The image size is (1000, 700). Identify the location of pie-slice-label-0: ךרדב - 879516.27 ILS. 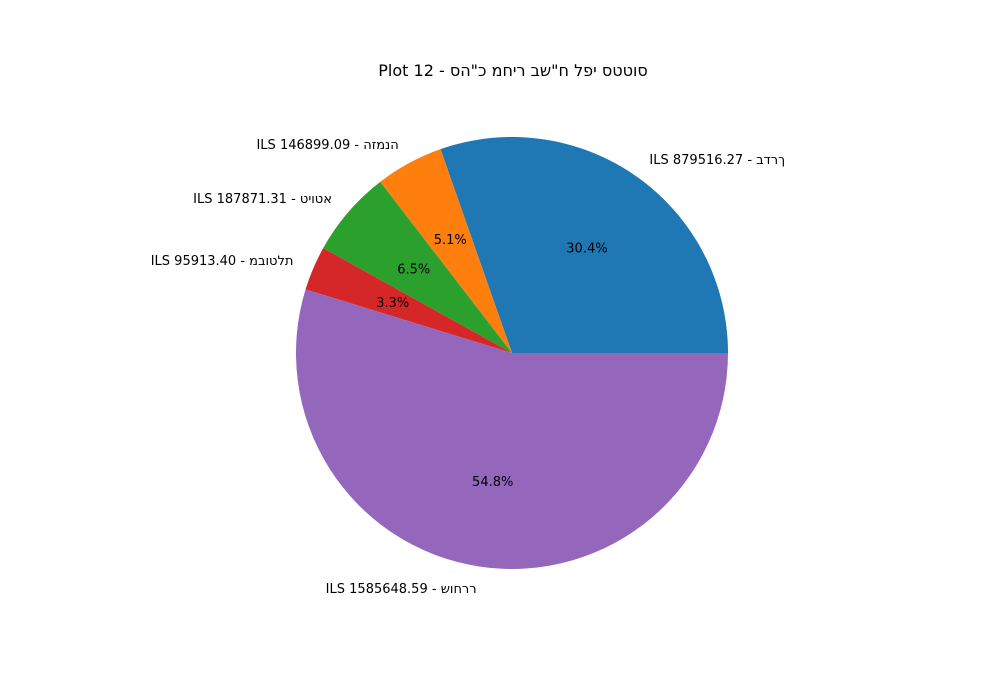
(717, 160).